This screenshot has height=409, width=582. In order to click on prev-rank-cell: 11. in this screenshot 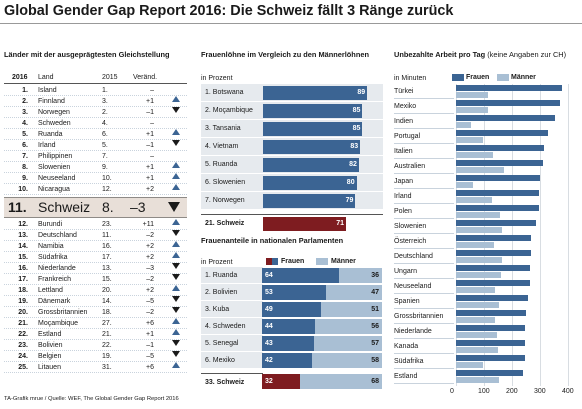, I will do `click(107, 235)`.